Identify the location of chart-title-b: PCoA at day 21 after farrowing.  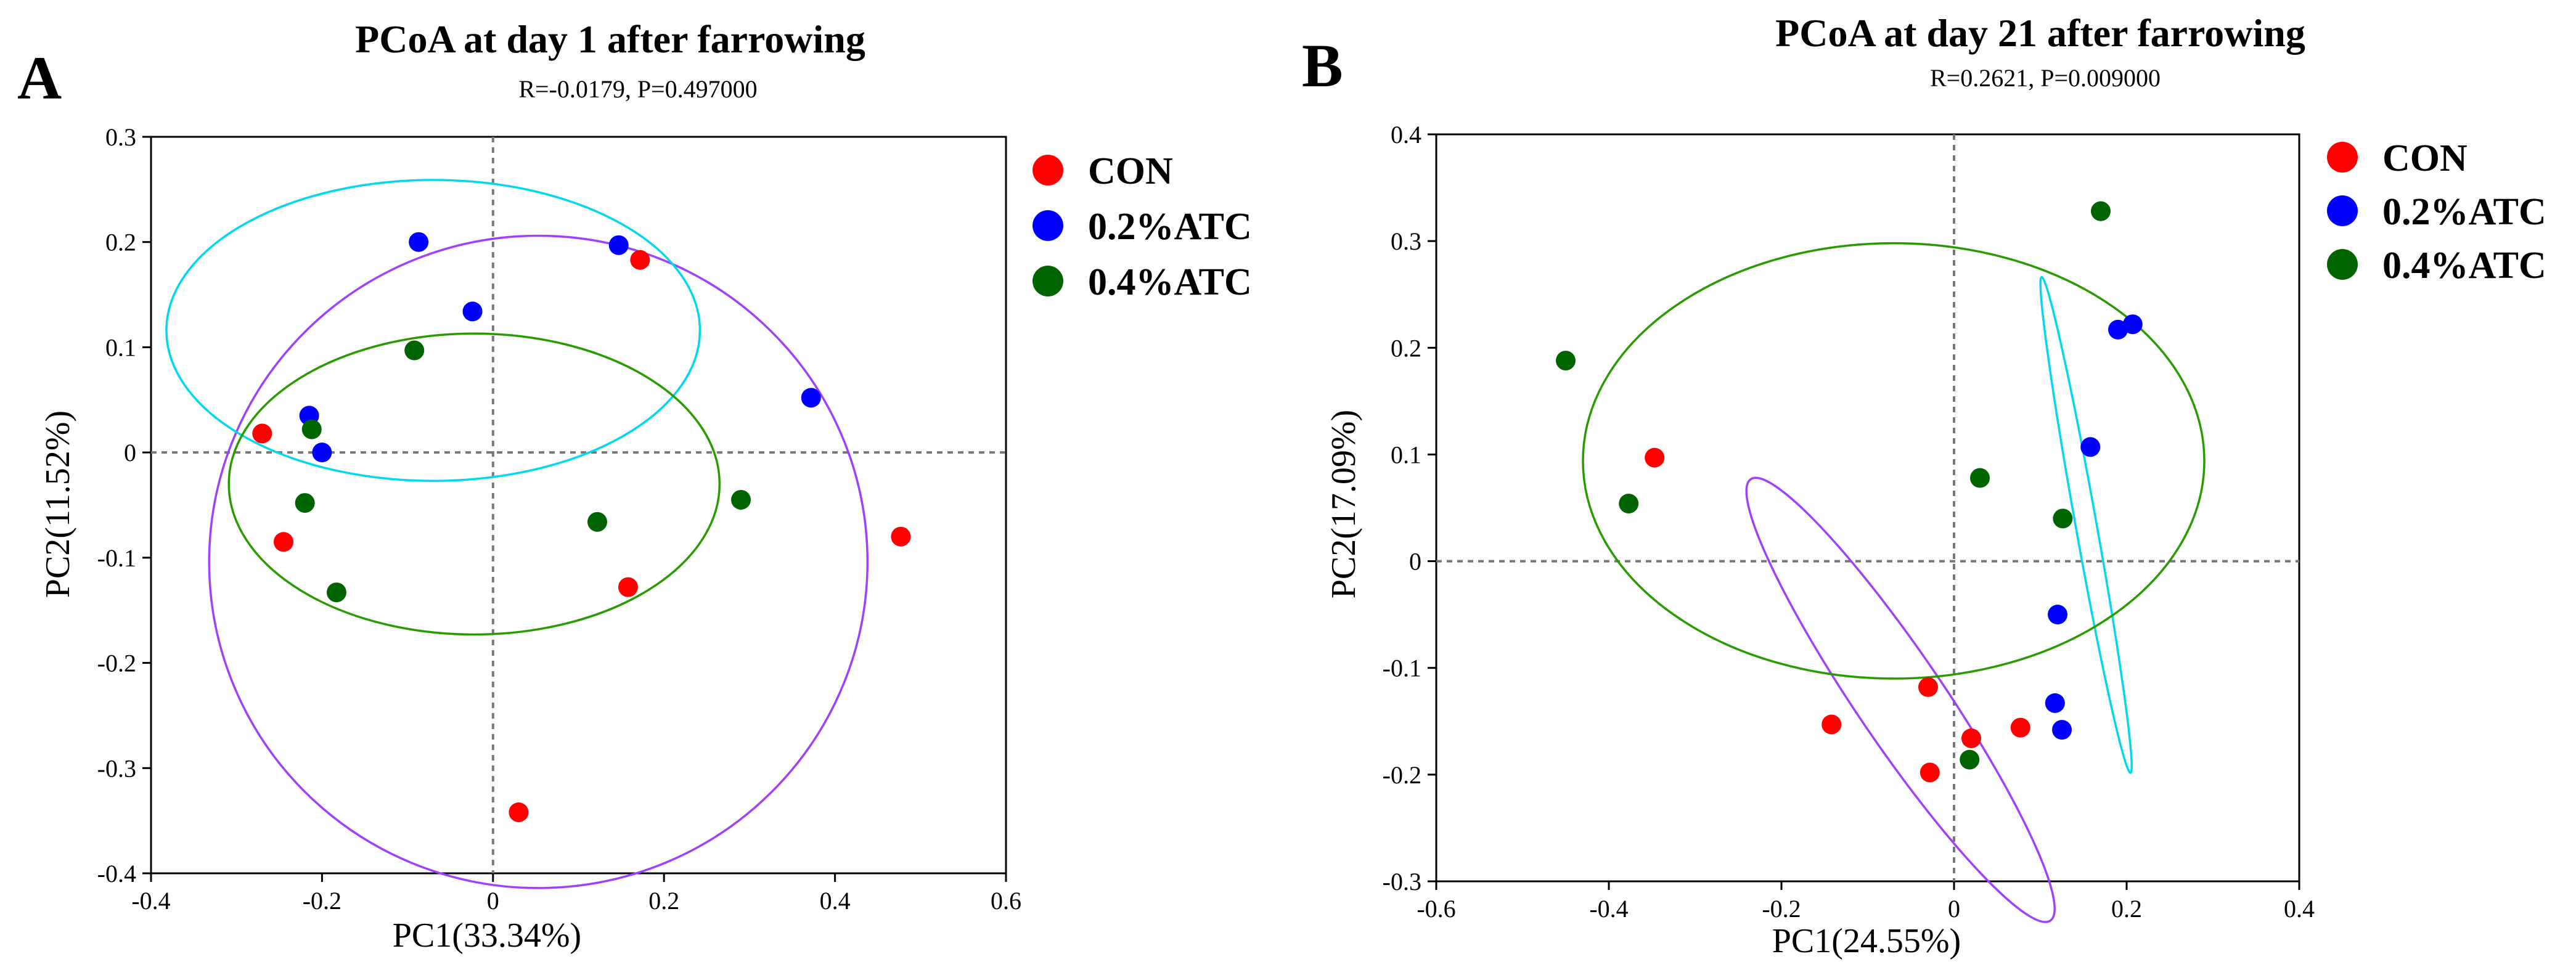
(2040, 33).